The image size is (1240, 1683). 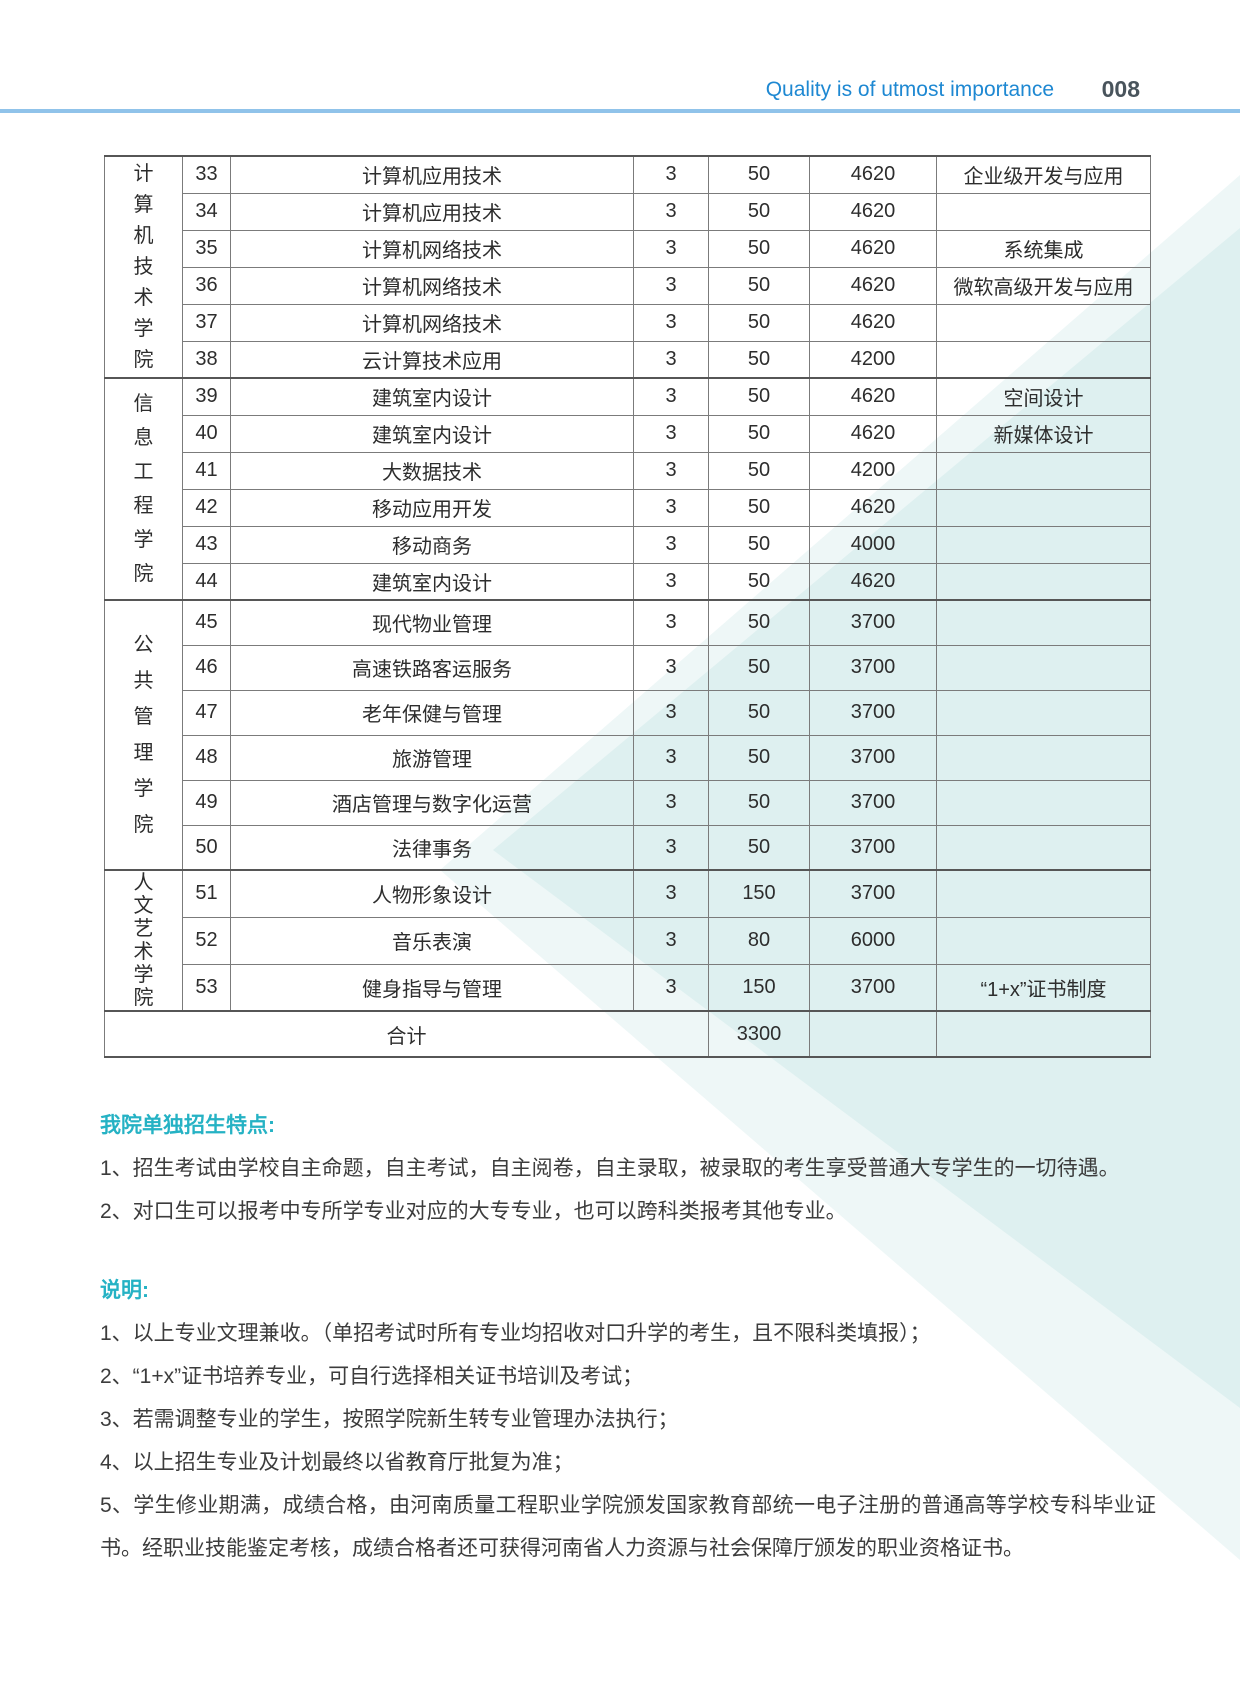 What do you see at coordinates (1043, 433) in the screenshot?
I see `remark-cell: 新媒体设计` at bounding box center [1043, 433].